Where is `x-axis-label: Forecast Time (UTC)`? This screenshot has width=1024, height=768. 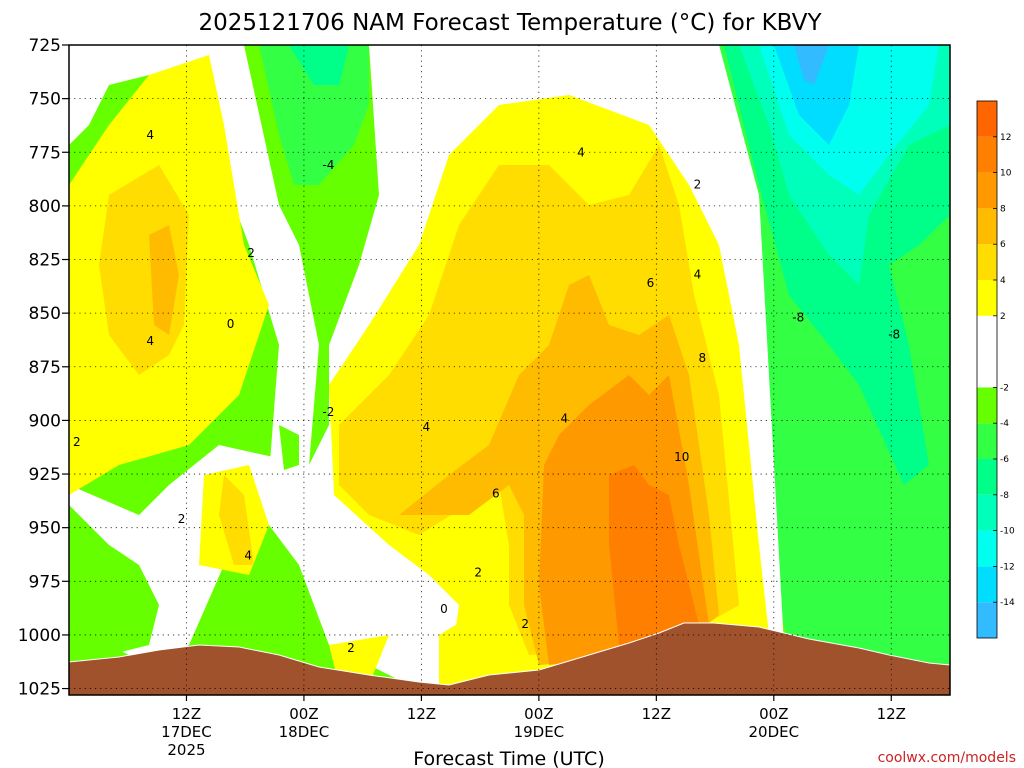
x-axis-label: Forecast Time (UTC) is located at coordinates (508, 758).